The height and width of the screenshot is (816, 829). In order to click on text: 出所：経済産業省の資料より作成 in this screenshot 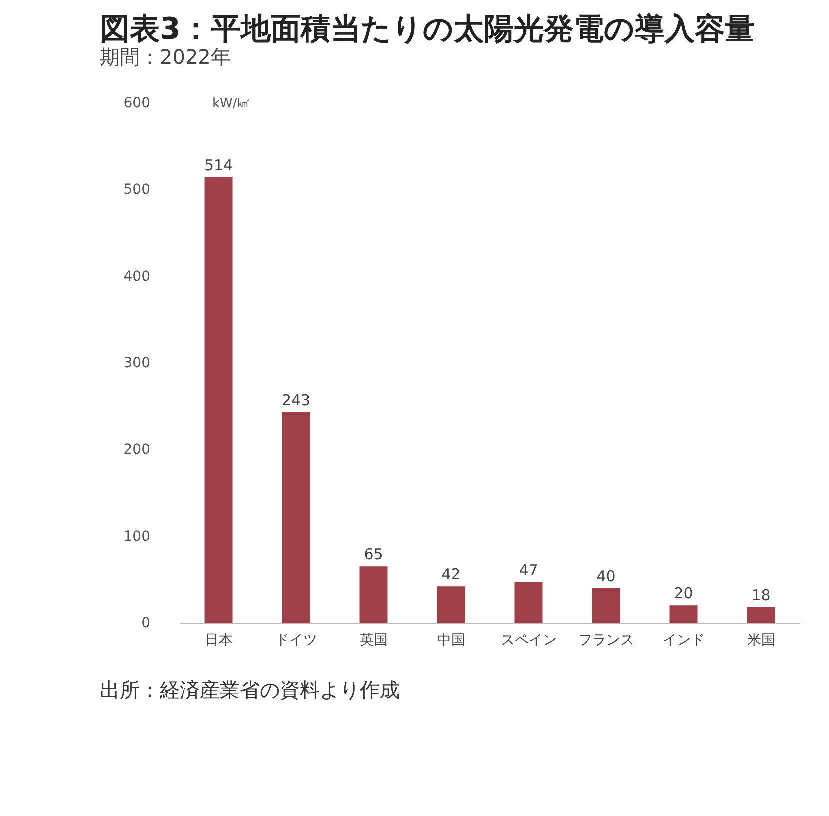, I will do `click(250, 690)`.